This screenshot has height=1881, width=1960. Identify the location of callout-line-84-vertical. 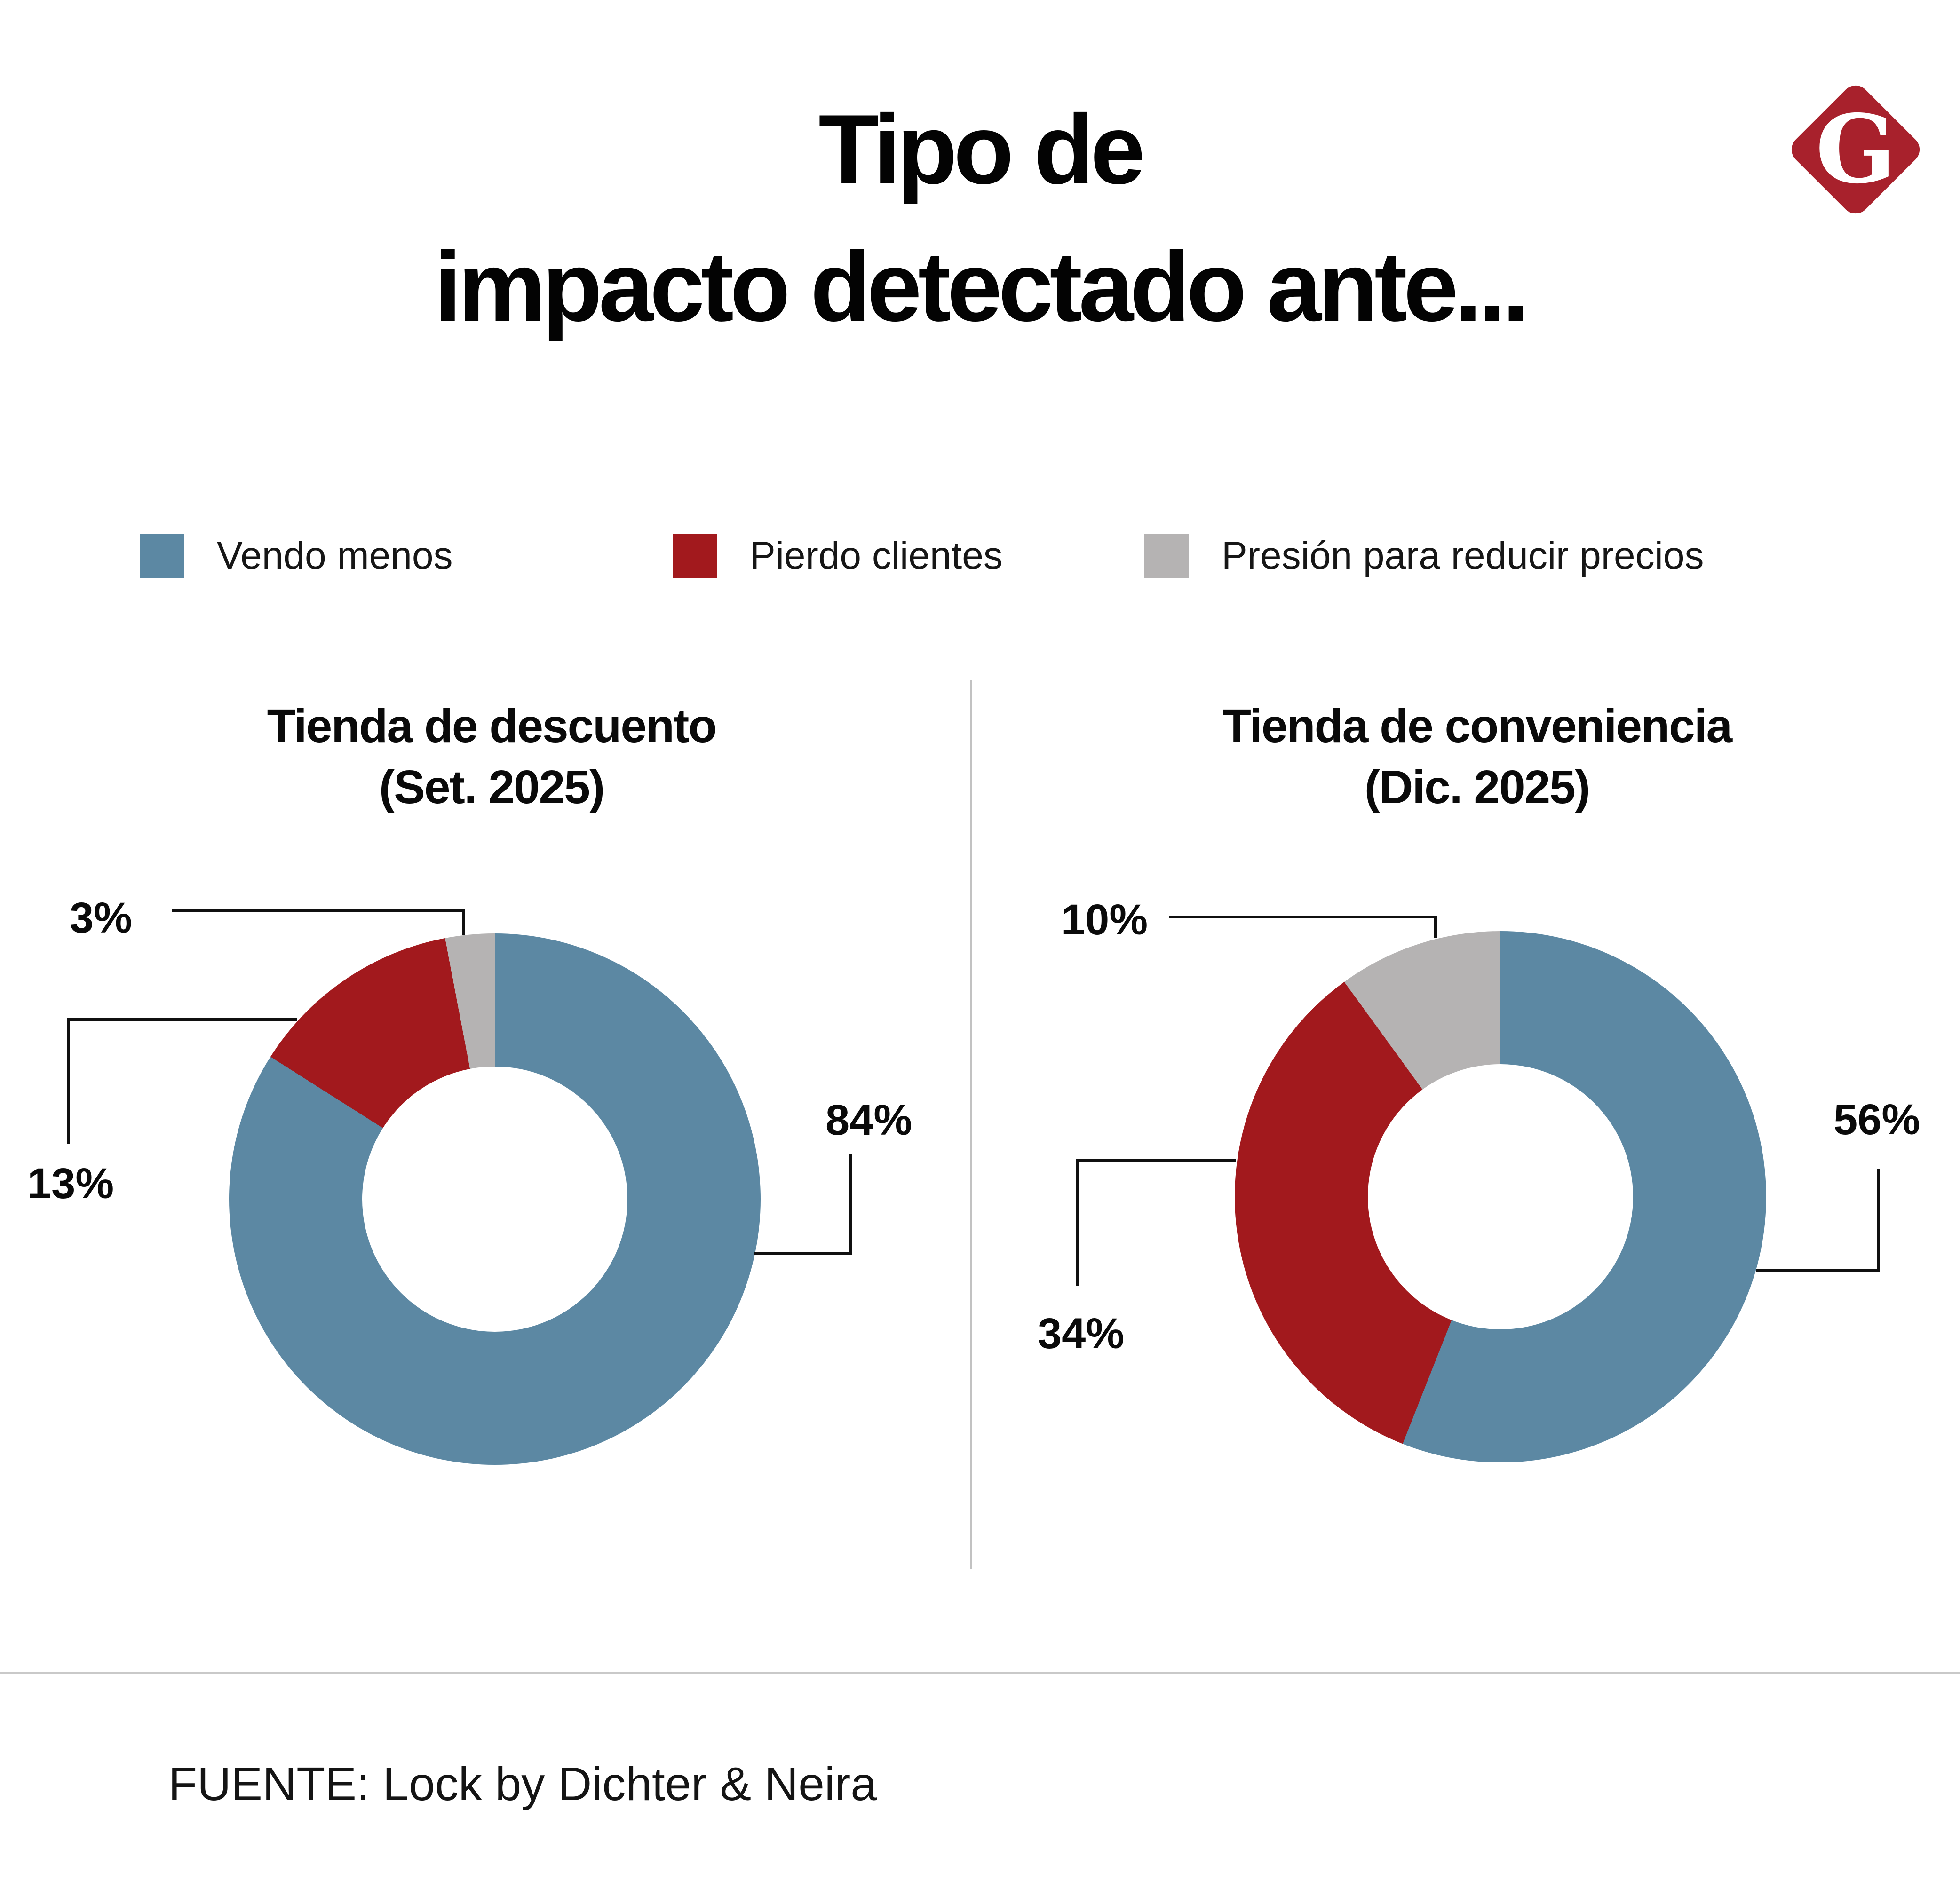
(851, 1204).